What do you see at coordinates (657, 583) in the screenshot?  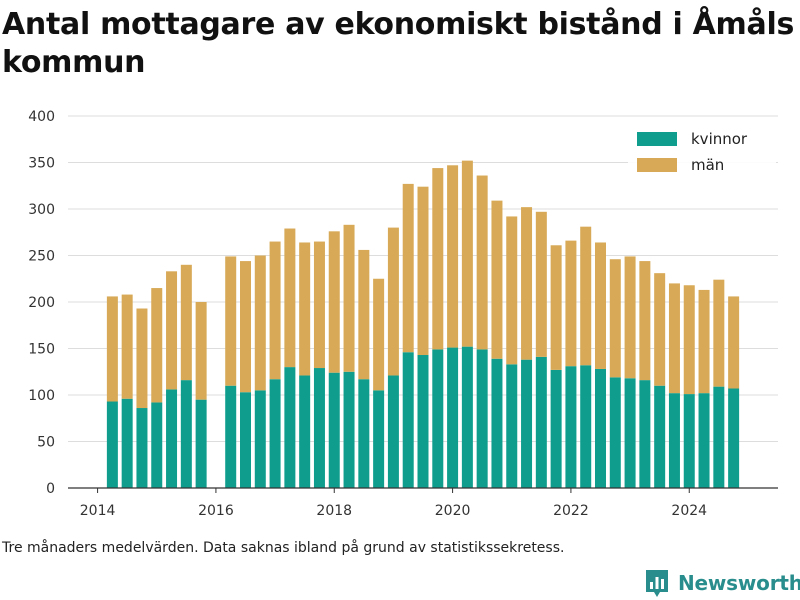 I see `bar-chart-logo-icon` at bounding box center [657, 583].